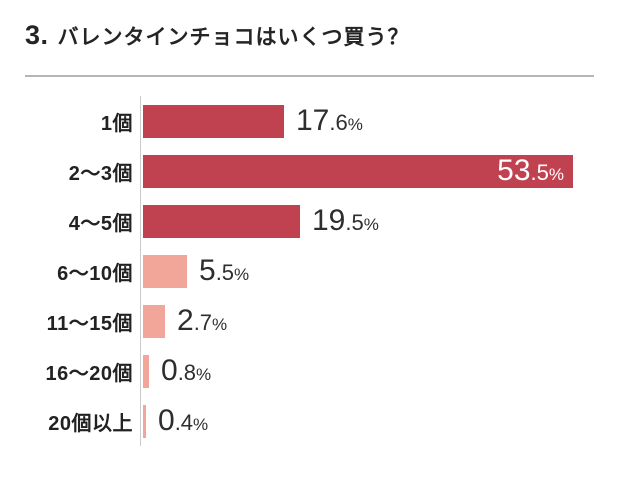  I want to click on value-int: 2, so click(185, 320).